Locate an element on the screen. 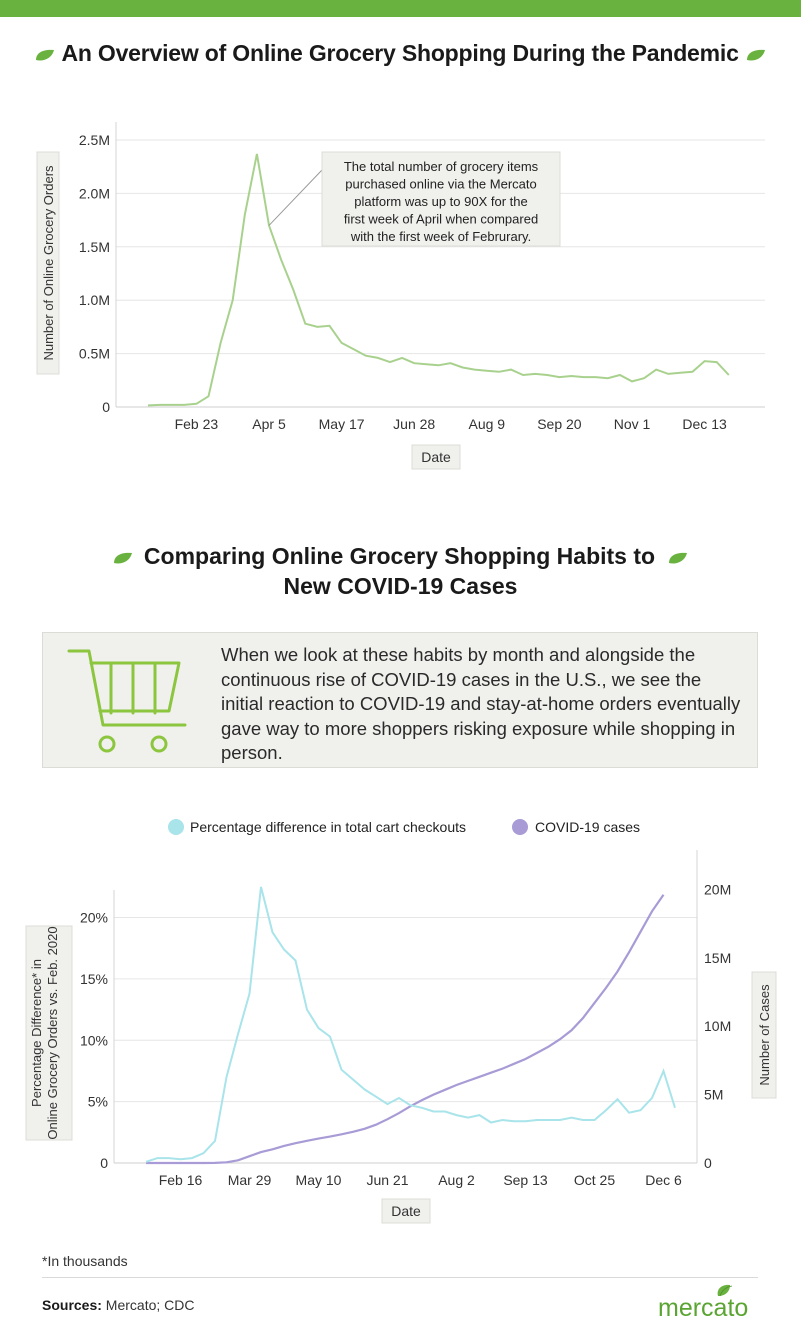  annotation-line: with the first week of Februrary. is located at coordinates (440, 236).